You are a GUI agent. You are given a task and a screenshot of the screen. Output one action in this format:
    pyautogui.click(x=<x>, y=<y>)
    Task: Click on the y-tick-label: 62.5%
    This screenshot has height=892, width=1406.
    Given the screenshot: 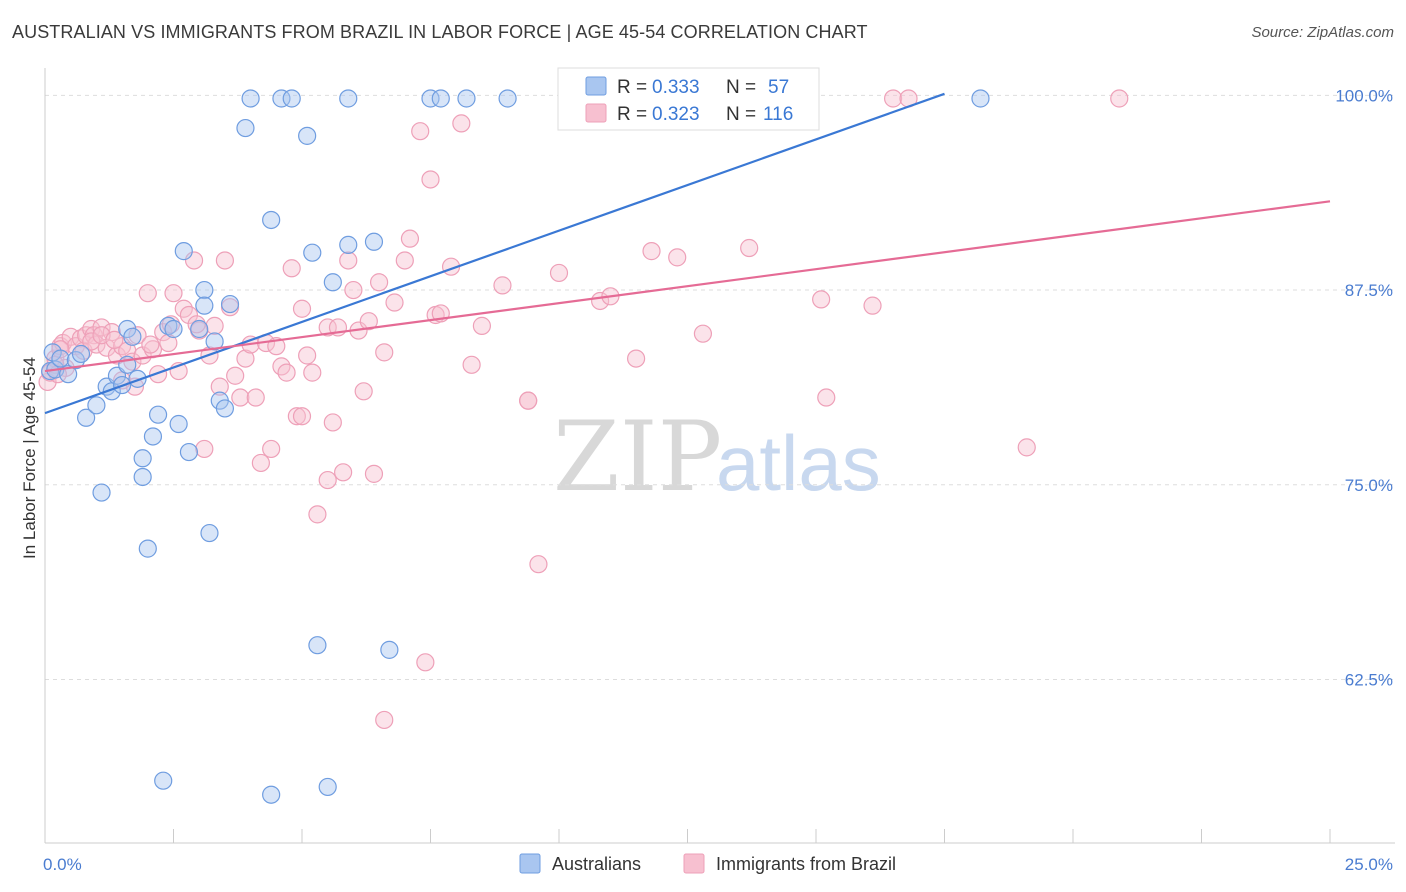 What is the action you would take?
    pyautogui.click(x=1369, y=679)
    